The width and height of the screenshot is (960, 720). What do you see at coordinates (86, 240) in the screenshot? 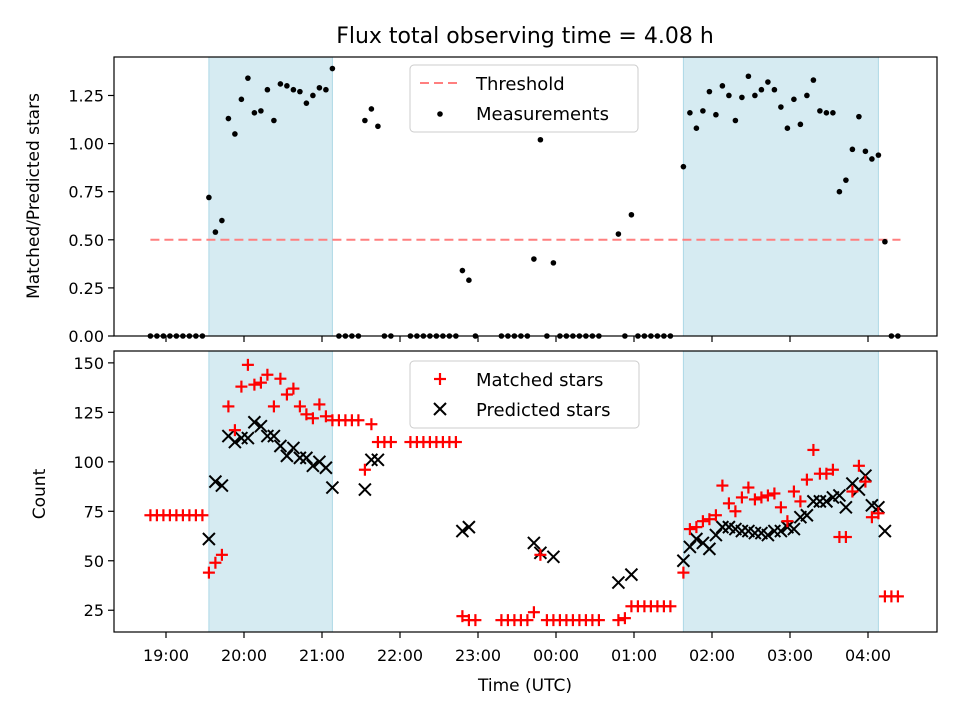
I see `y-tick-label: 0.50` at bounding box center [86, 240].